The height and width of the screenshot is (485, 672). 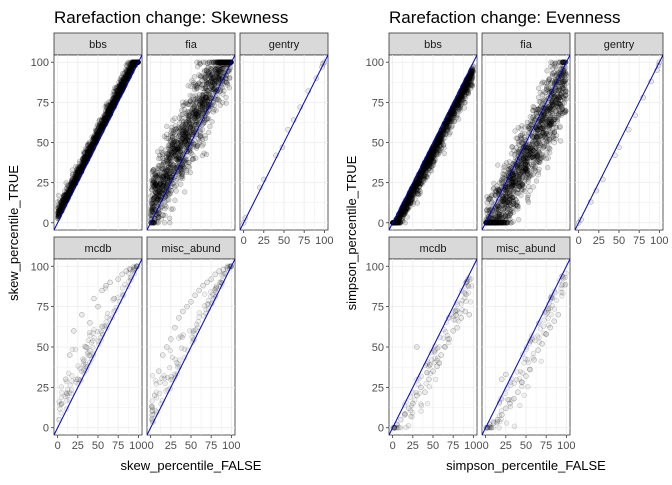 I want to click on facet-strip-label: mcdb, so click(x=98, y=249).